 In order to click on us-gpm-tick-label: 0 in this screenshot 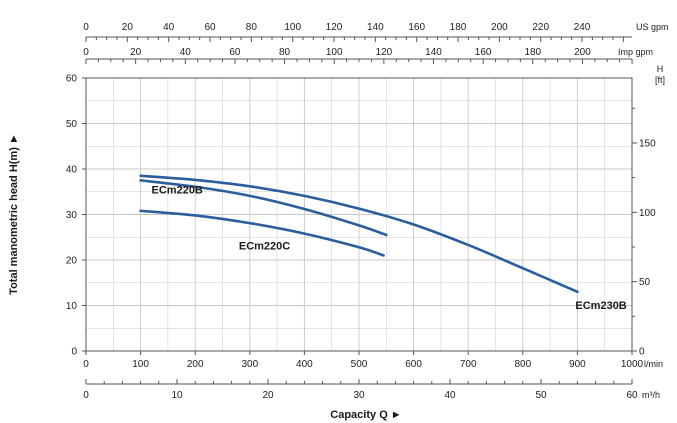, I will do `click(86, 27)`.